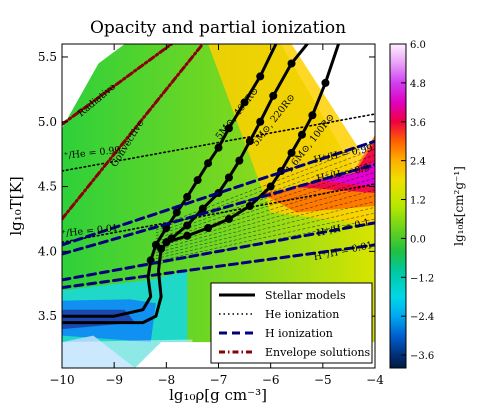 The image size is (498, 412). I want to click on legend-entry-label: Stellar models, so click(305, 295).